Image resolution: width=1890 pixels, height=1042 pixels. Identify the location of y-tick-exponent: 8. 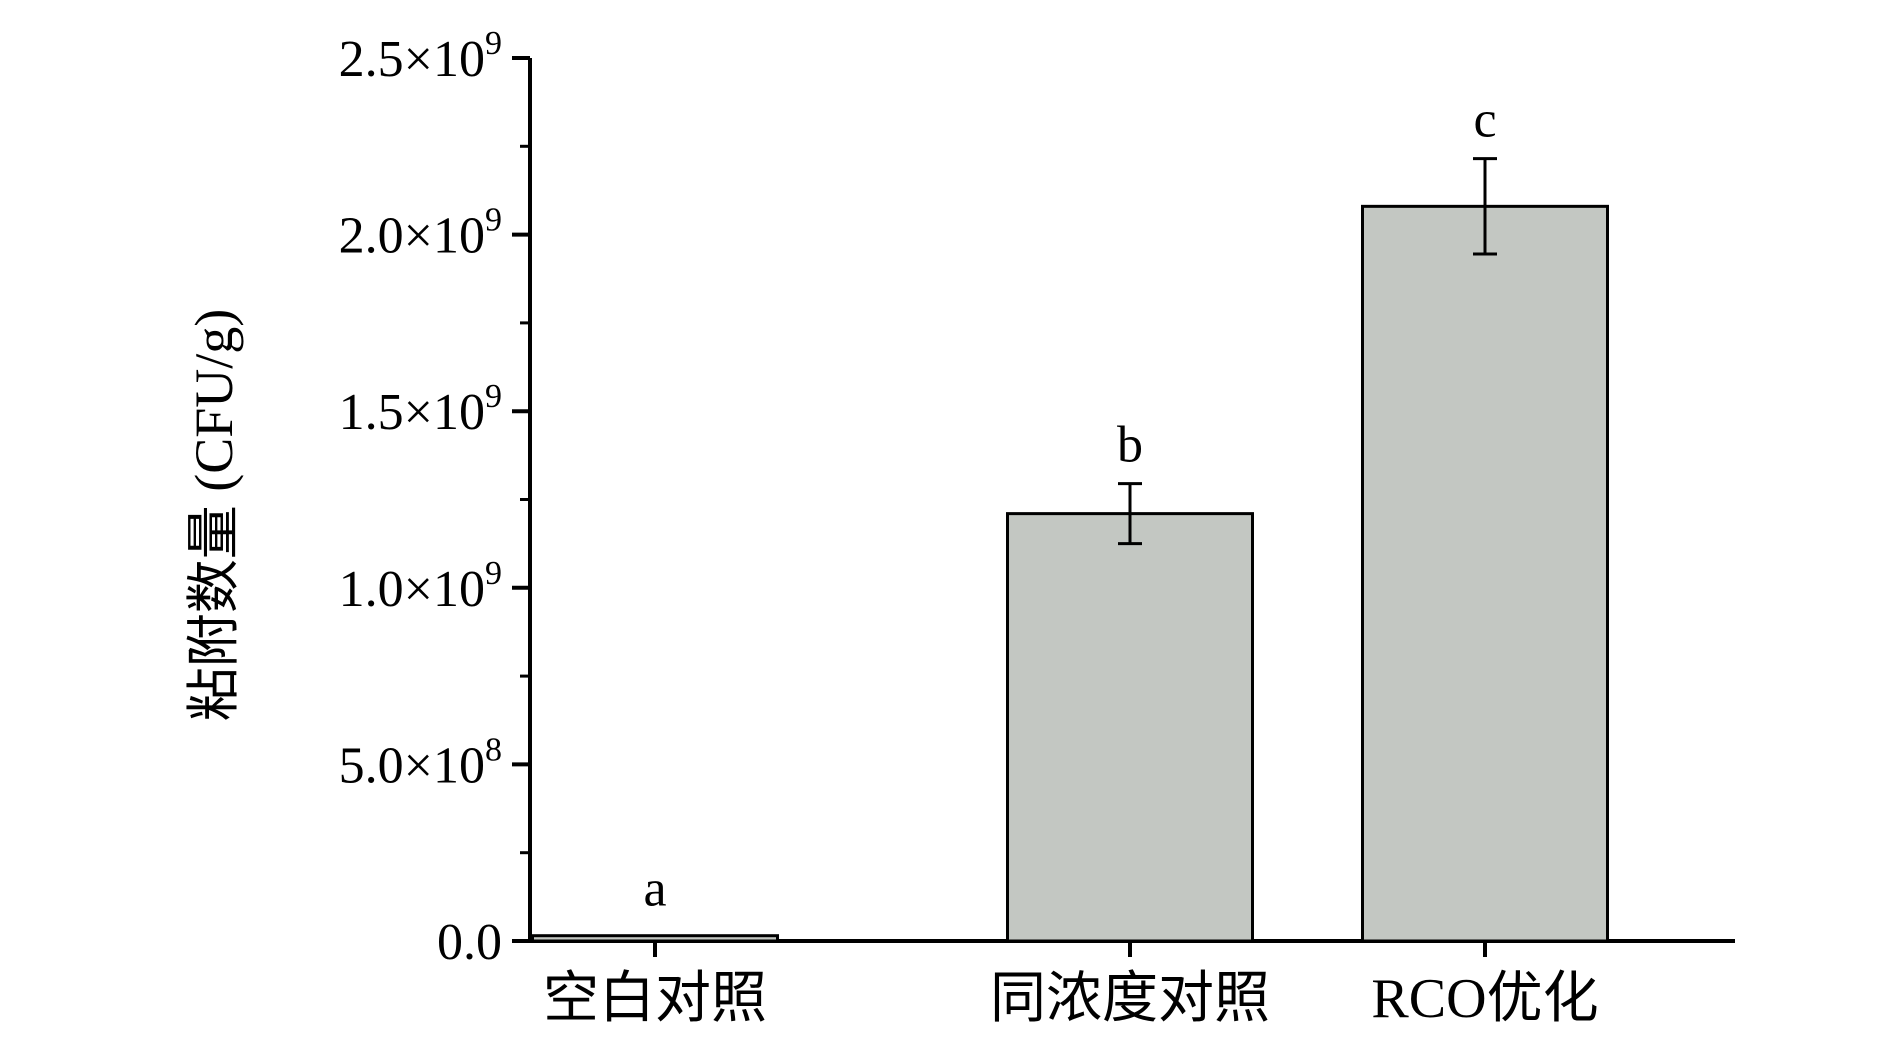
(493, 749).